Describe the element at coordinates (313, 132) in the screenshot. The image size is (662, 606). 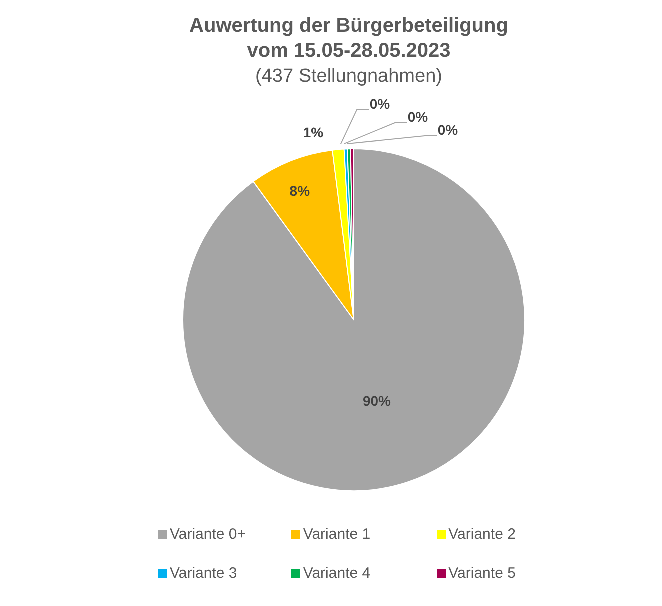
I see `data-label: 1%` at that location.